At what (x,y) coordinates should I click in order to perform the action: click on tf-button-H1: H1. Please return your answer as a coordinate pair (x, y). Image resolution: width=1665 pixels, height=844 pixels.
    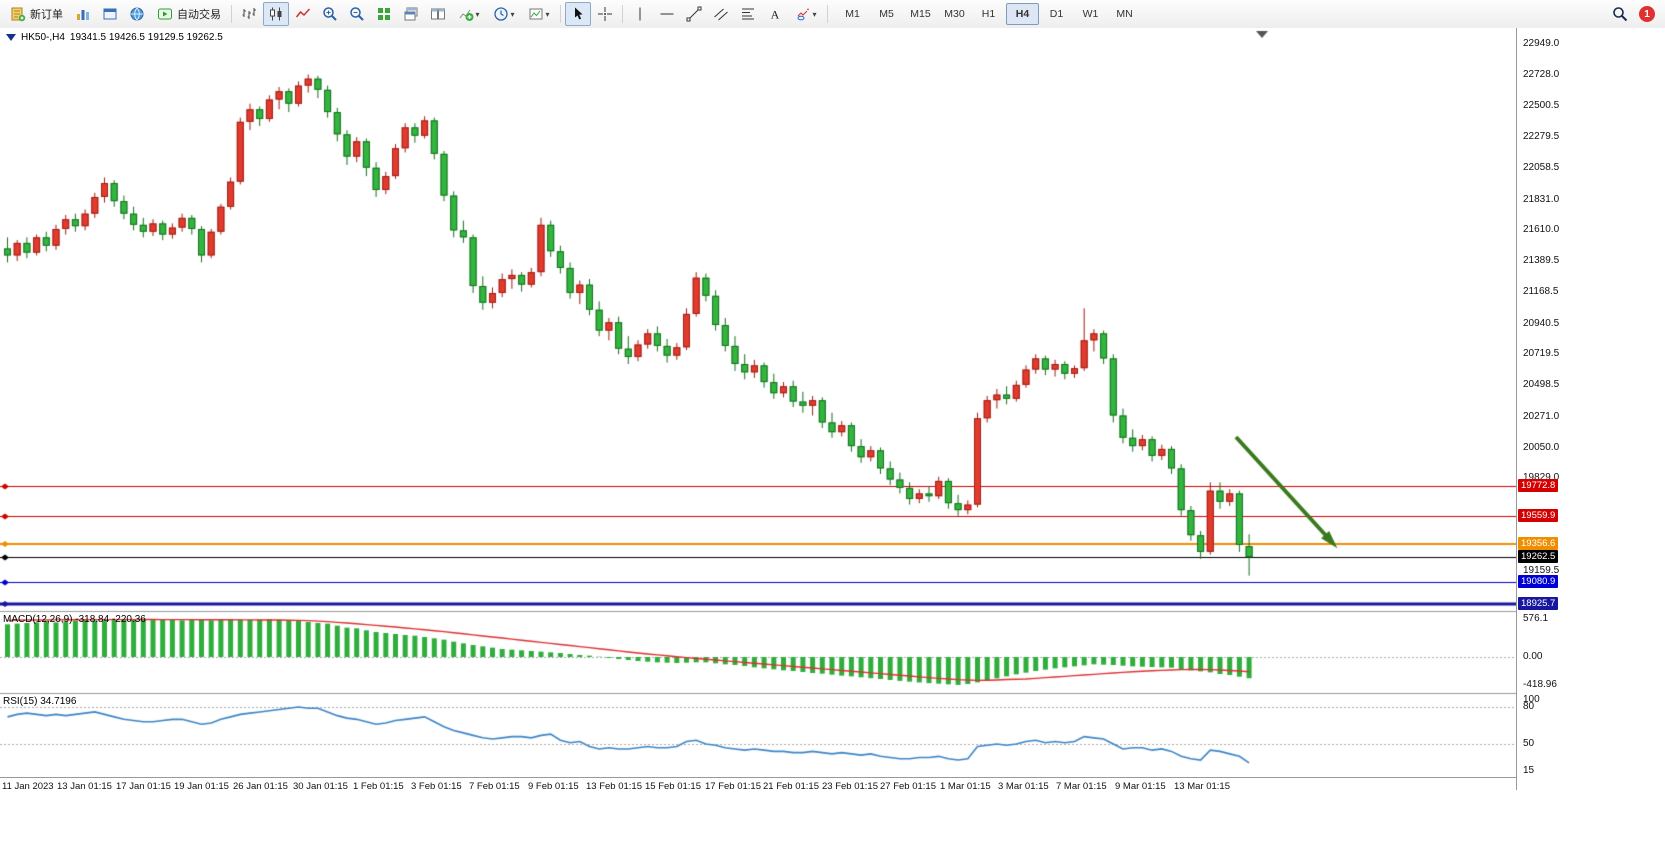
    Looking at the image, I should click on (988, 14).